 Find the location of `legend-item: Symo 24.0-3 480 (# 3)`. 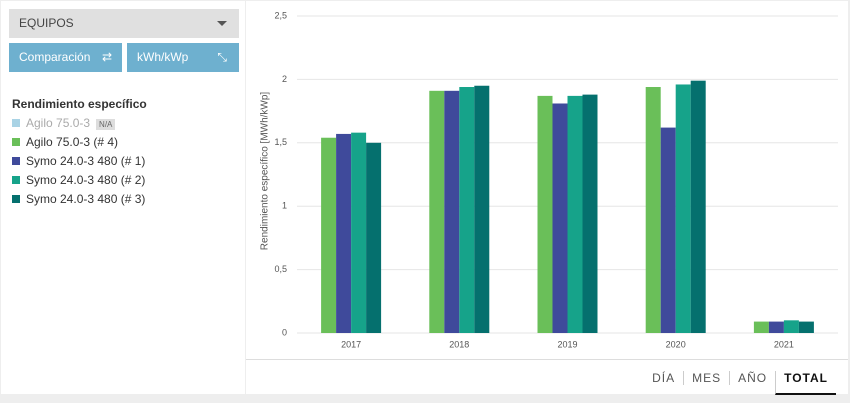

legend-item: Symo 24.0-3 480 (# 3) is located at coordinates (78, 199).